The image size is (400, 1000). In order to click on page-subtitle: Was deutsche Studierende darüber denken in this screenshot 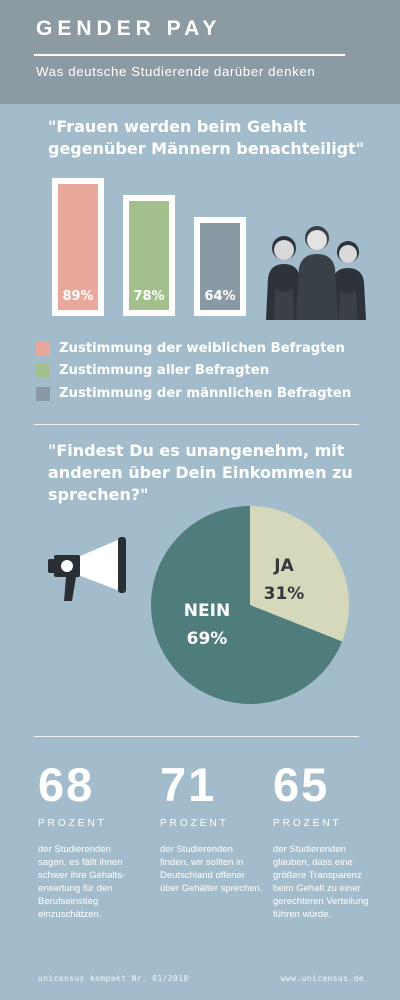, I will do `click(176, 71)`.